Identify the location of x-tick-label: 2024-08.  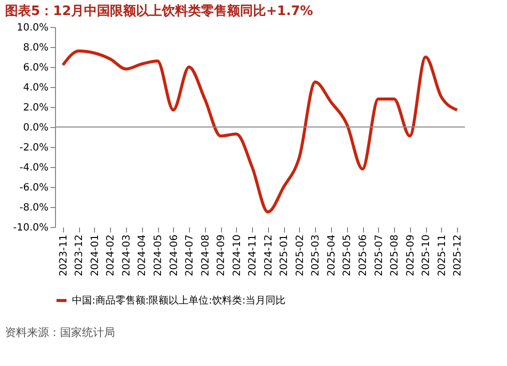
(206, 255).